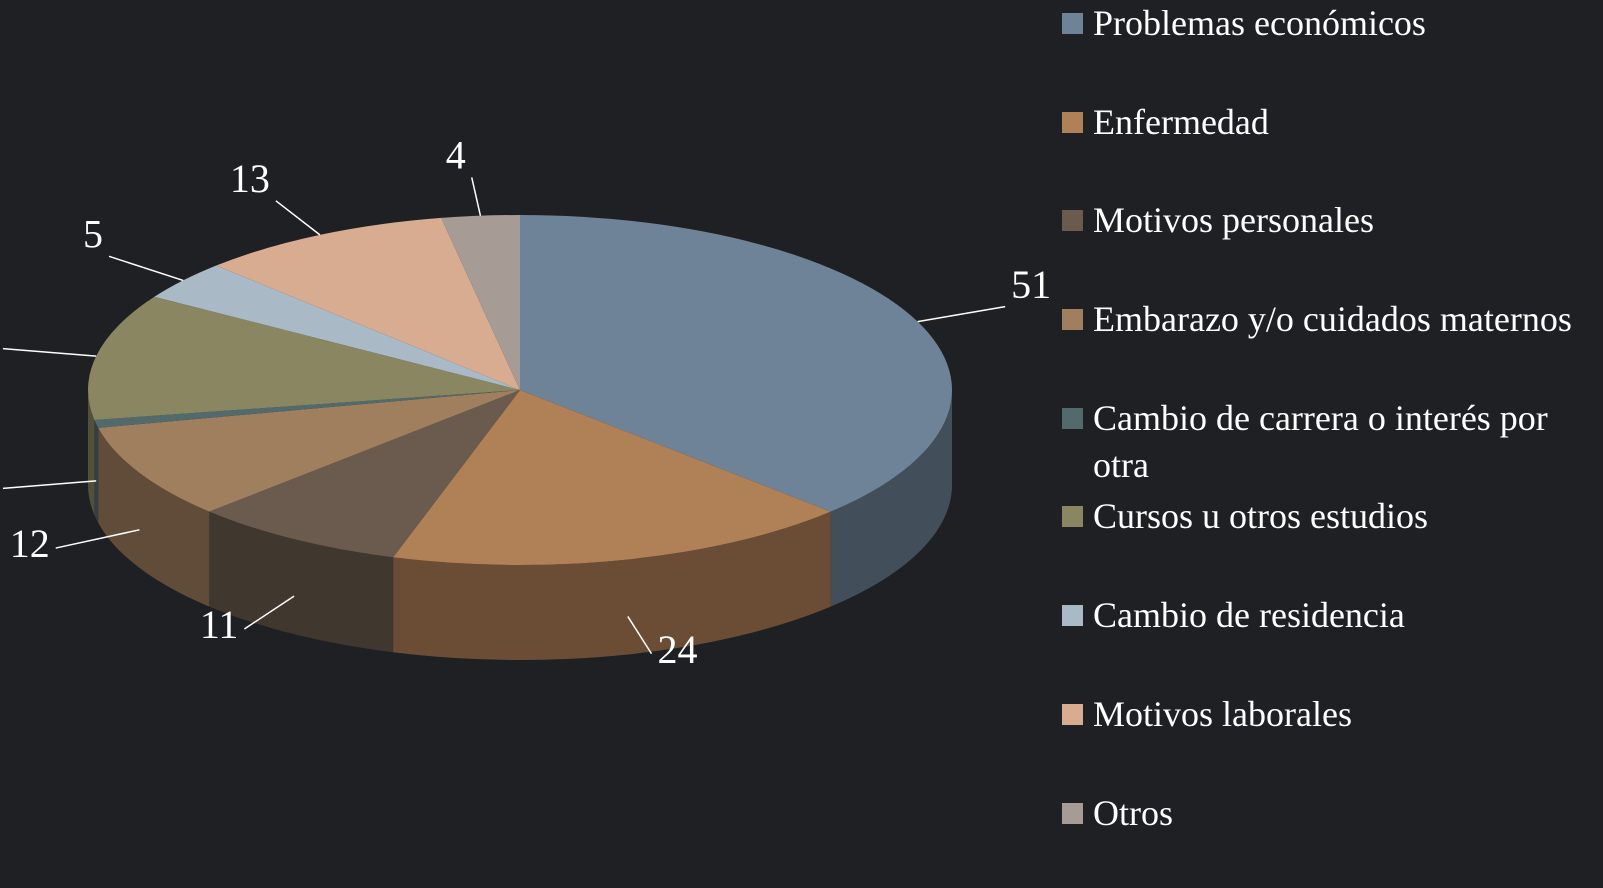 Image resolution: width=1603 pixels, height=888 pixels. I want to click on legend-label: Otros, so click(1333, 813).